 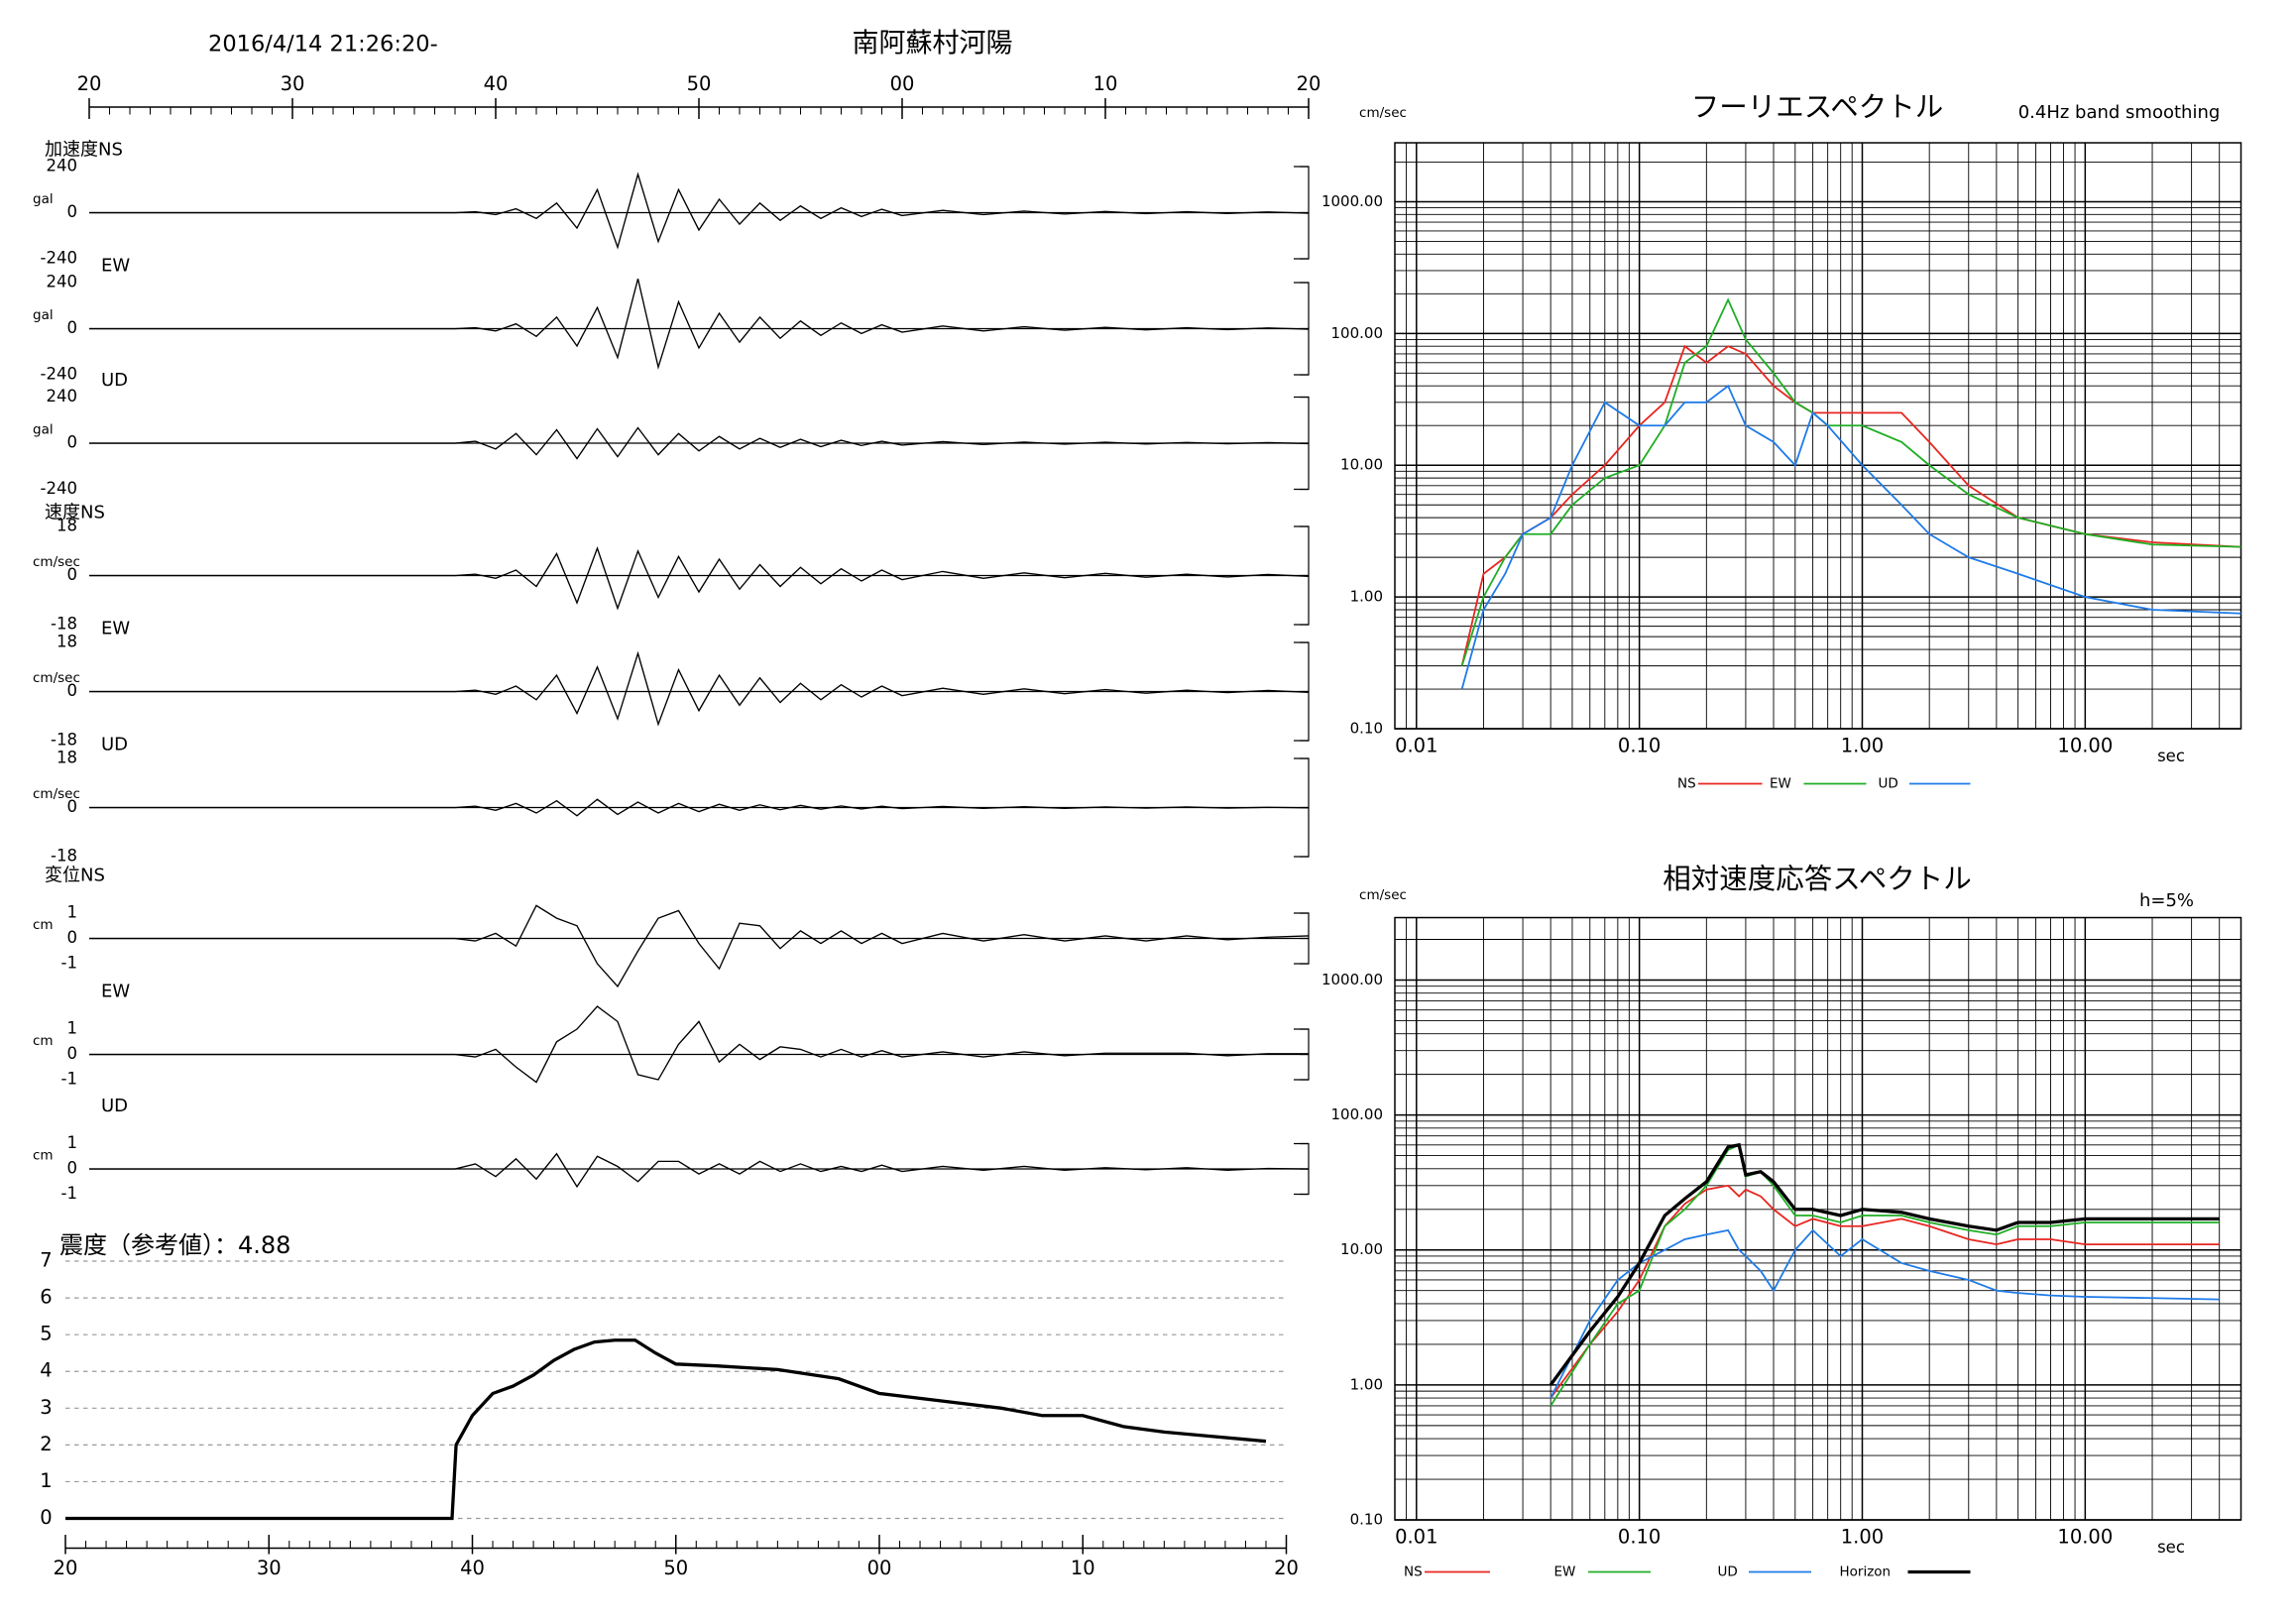 What do you see at coordinates (1367, 1520) in the screenshot?
I see `y-tick-label: 0.10` at bounding box center [1367, 1520].